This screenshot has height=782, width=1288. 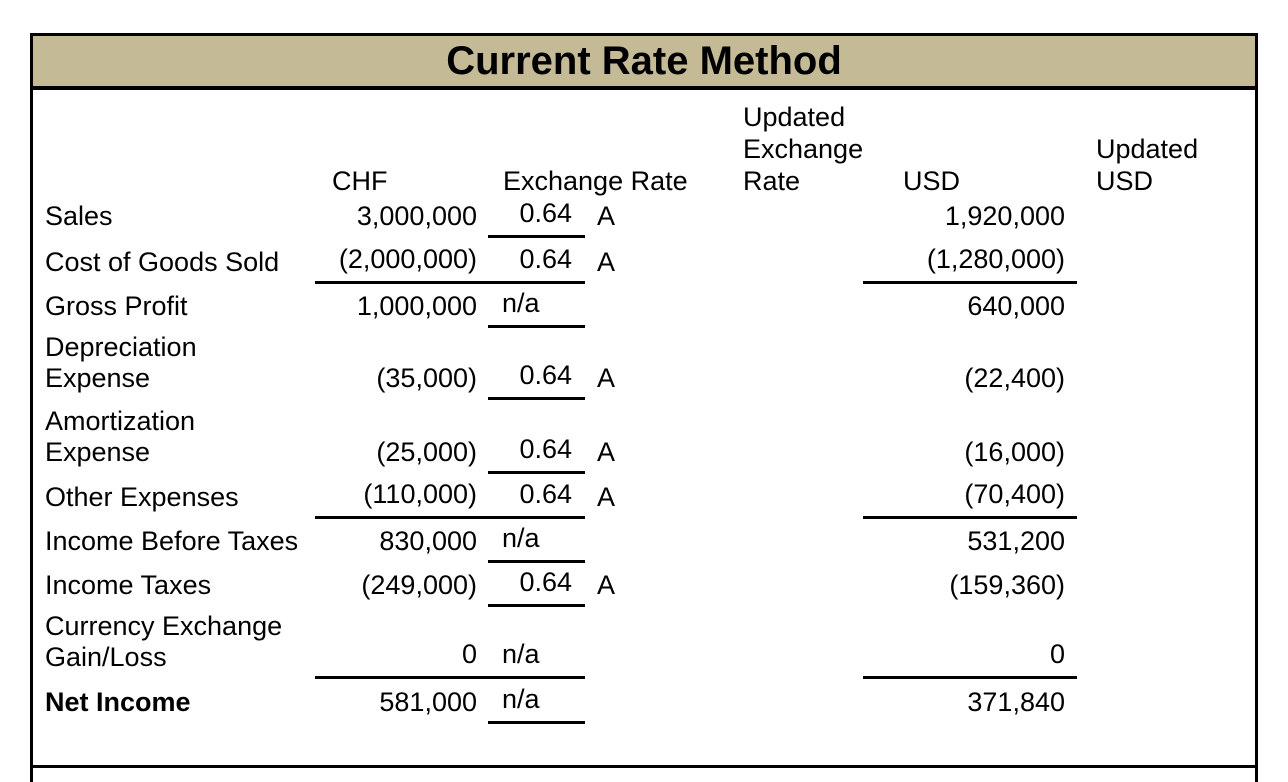 What do you see at coordinates (1016, 702) in the screenshot?
I see `cell-usd: 371,840` at bounding box center [1016, 702].